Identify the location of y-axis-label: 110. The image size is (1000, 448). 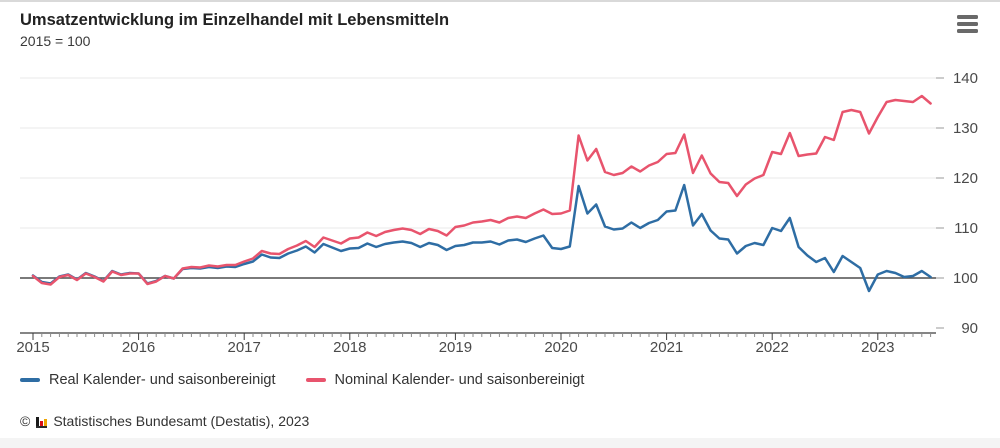
(966, 228).